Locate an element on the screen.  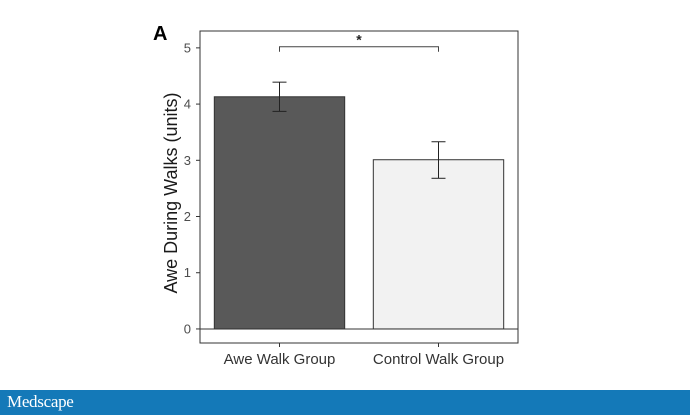
category-label: Control Walk Group is located at coordinates (438, 359).